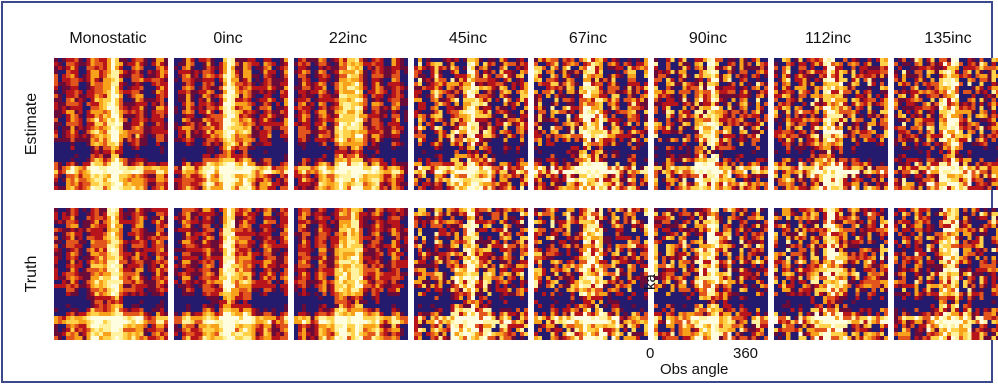 The width and height of the screenshot is (998, 387). What do you see at coordinates (650, 282) in the screenshot?
I see `y-axis-label: ka` at bounding box center [650, 282].